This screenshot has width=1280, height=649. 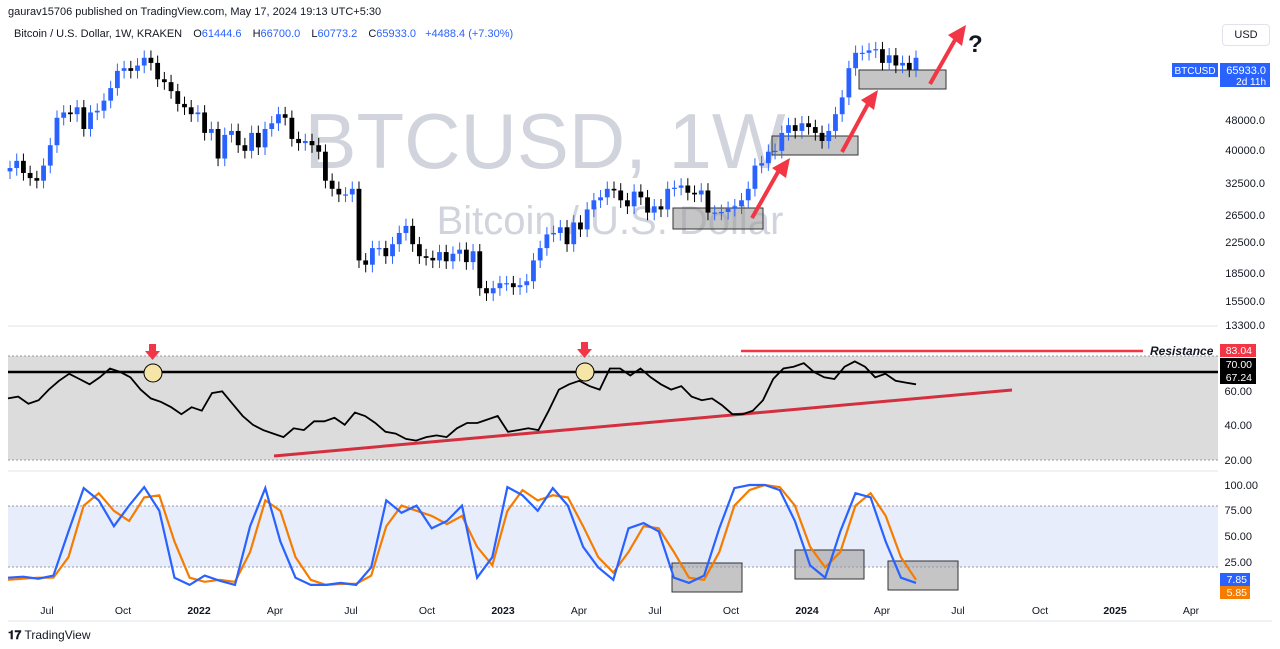 I want to click on price-tick: 48000.0, so click(x=1245, y=121).